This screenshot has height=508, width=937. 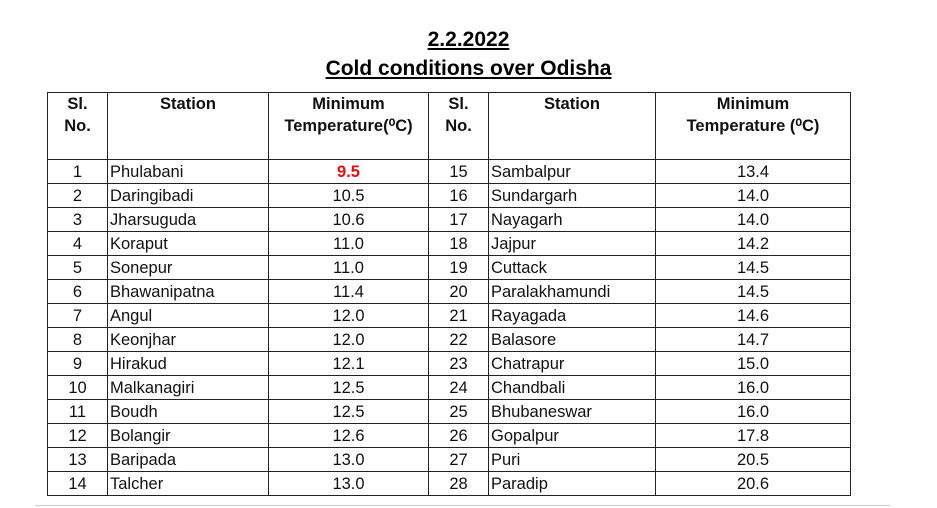 What do you see at coordinates (188, 339) in the screenshot?
I see `table-cell: Keonjhar` at bounding box center [188, 339].